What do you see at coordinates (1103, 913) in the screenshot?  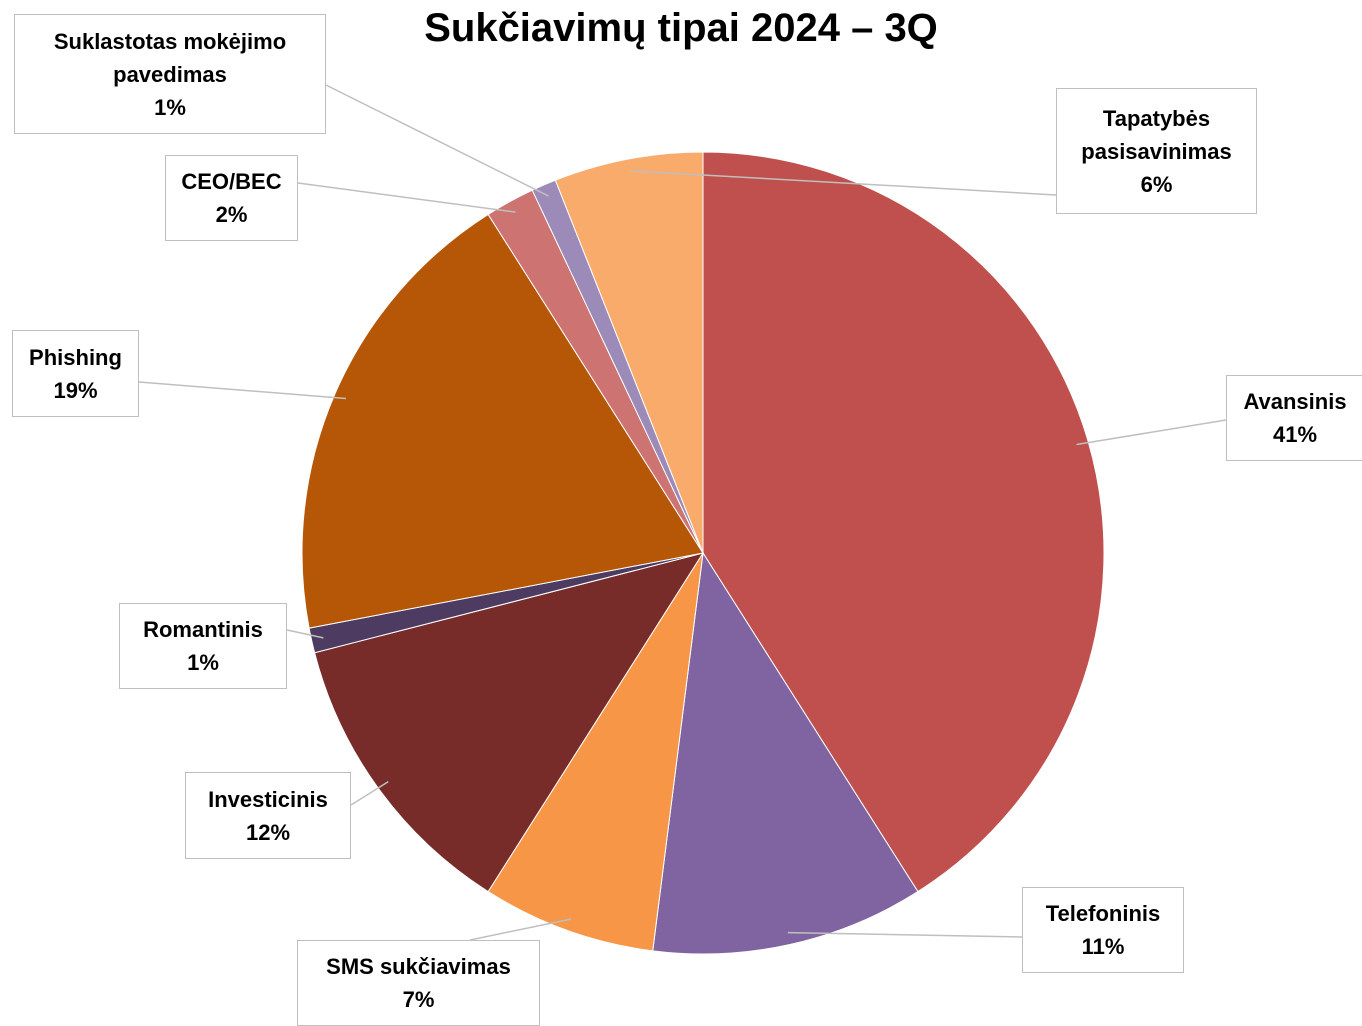 I see `label-name: Telefoninis` at bounding box center [1103, 913].